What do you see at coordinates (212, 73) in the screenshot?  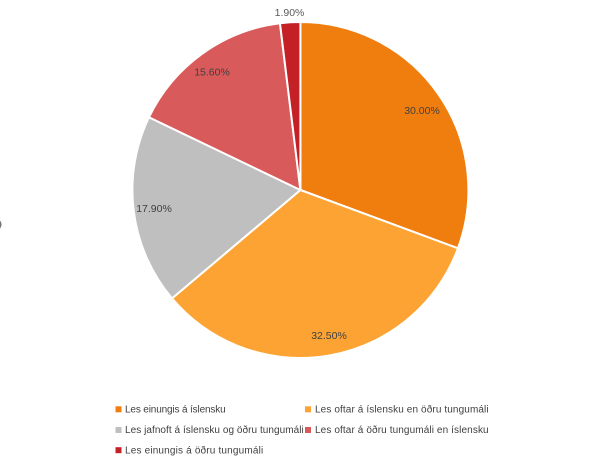 I see `svg-text: 15.60%` at bounding box center [212, 73].